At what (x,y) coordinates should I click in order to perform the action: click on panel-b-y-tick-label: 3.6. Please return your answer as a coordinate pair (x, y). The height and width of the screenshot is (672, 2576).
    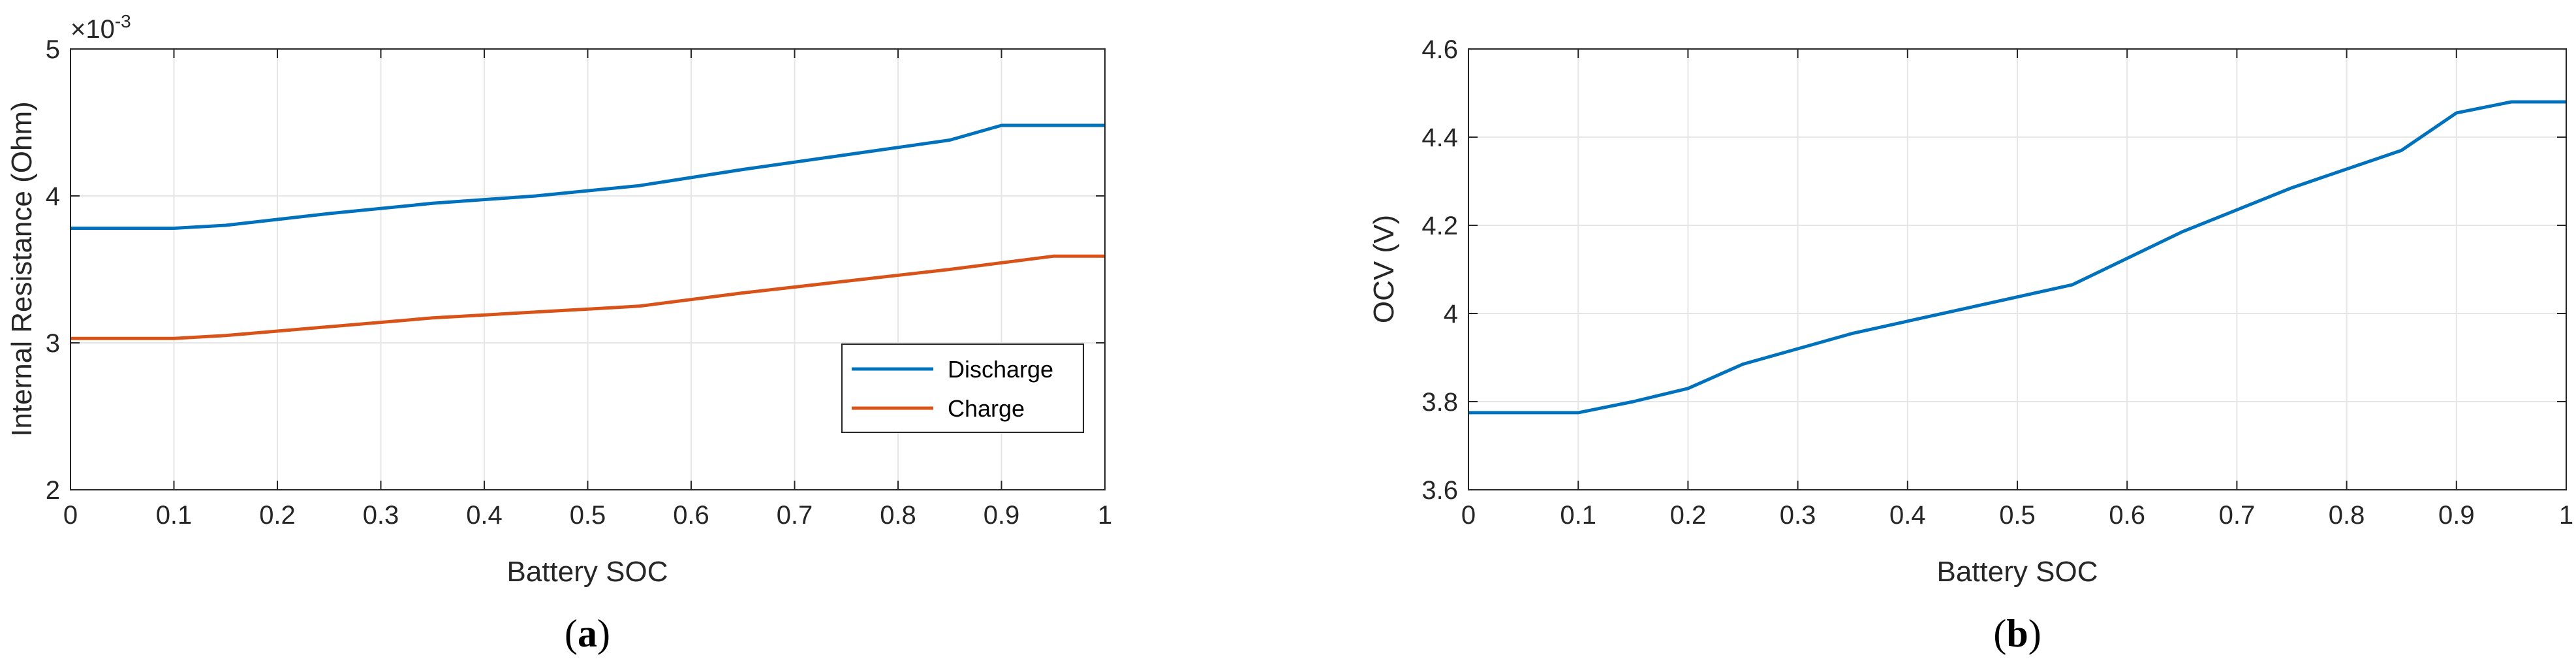
    Looking at the image, I should click on (1439, 490).